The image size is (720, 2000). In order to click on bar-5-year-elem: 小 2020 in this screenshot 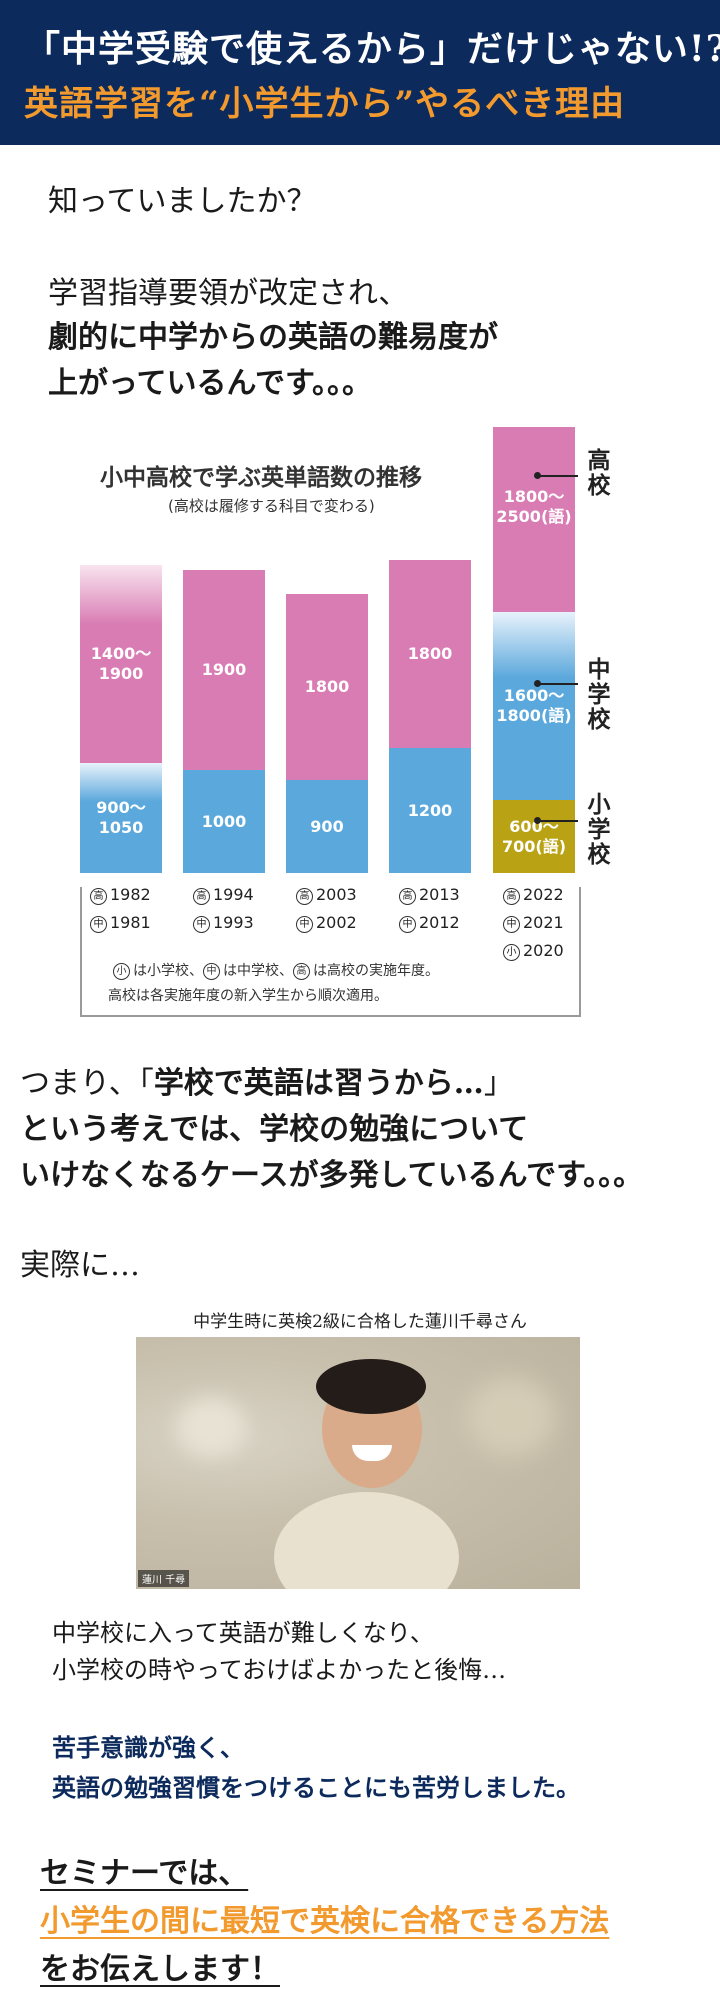, I will do `click(533, 951)`.